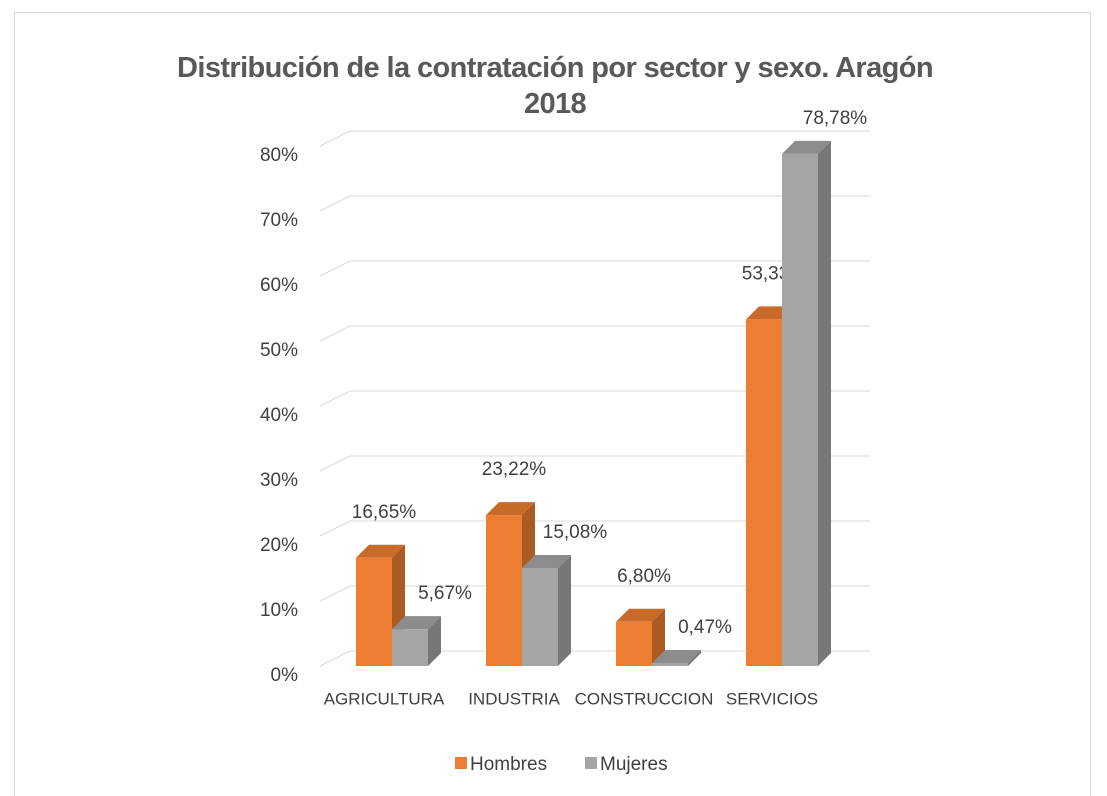  Describe the element at coordinates (279, 415) in the screenshot. I see `y-tick-label: 40%` at that location.